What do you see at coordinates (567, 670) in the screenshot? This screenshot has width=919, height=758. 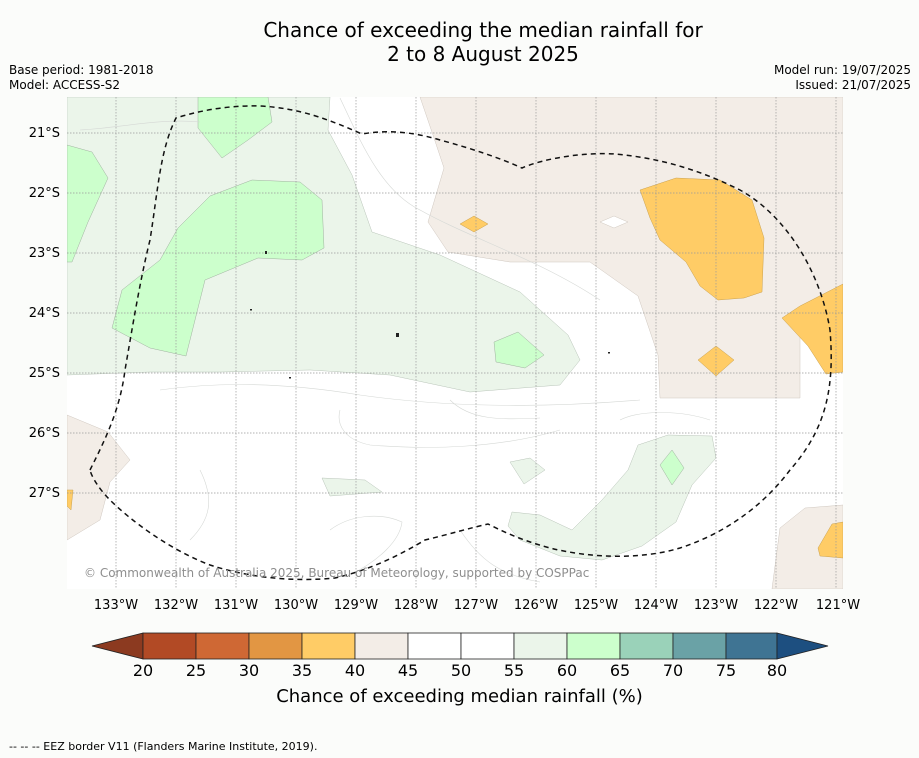 I see `colorbar-tick: 60` at bounding box center [567, 670].